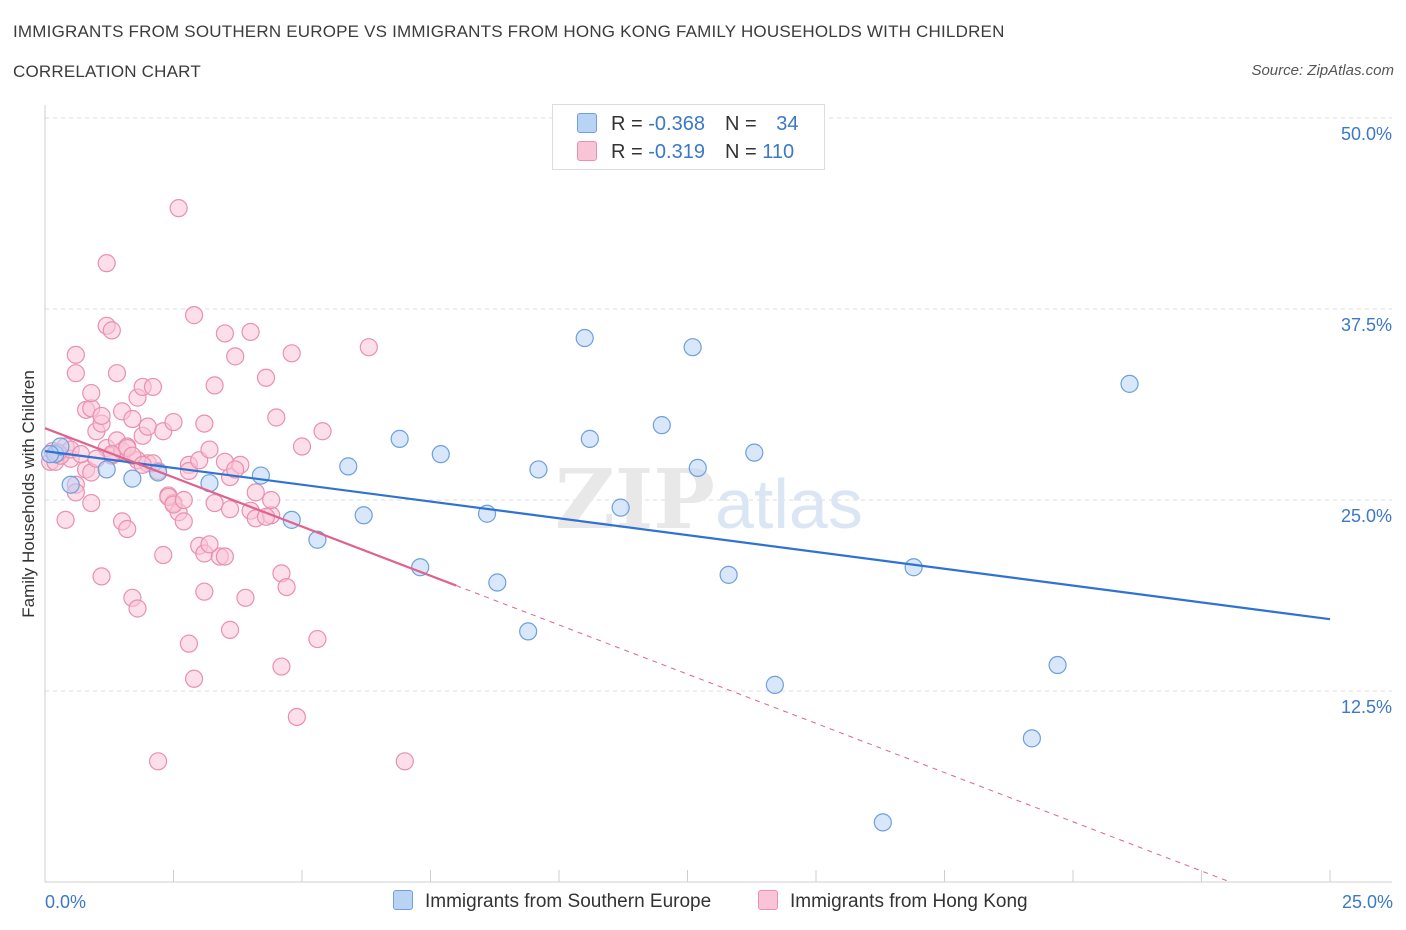  Describe the element at coordinates (1366, 420) in the screenshot. I see `y-tick-labels: 12.5% 25.0% 37.5% 50.0%` at that location.